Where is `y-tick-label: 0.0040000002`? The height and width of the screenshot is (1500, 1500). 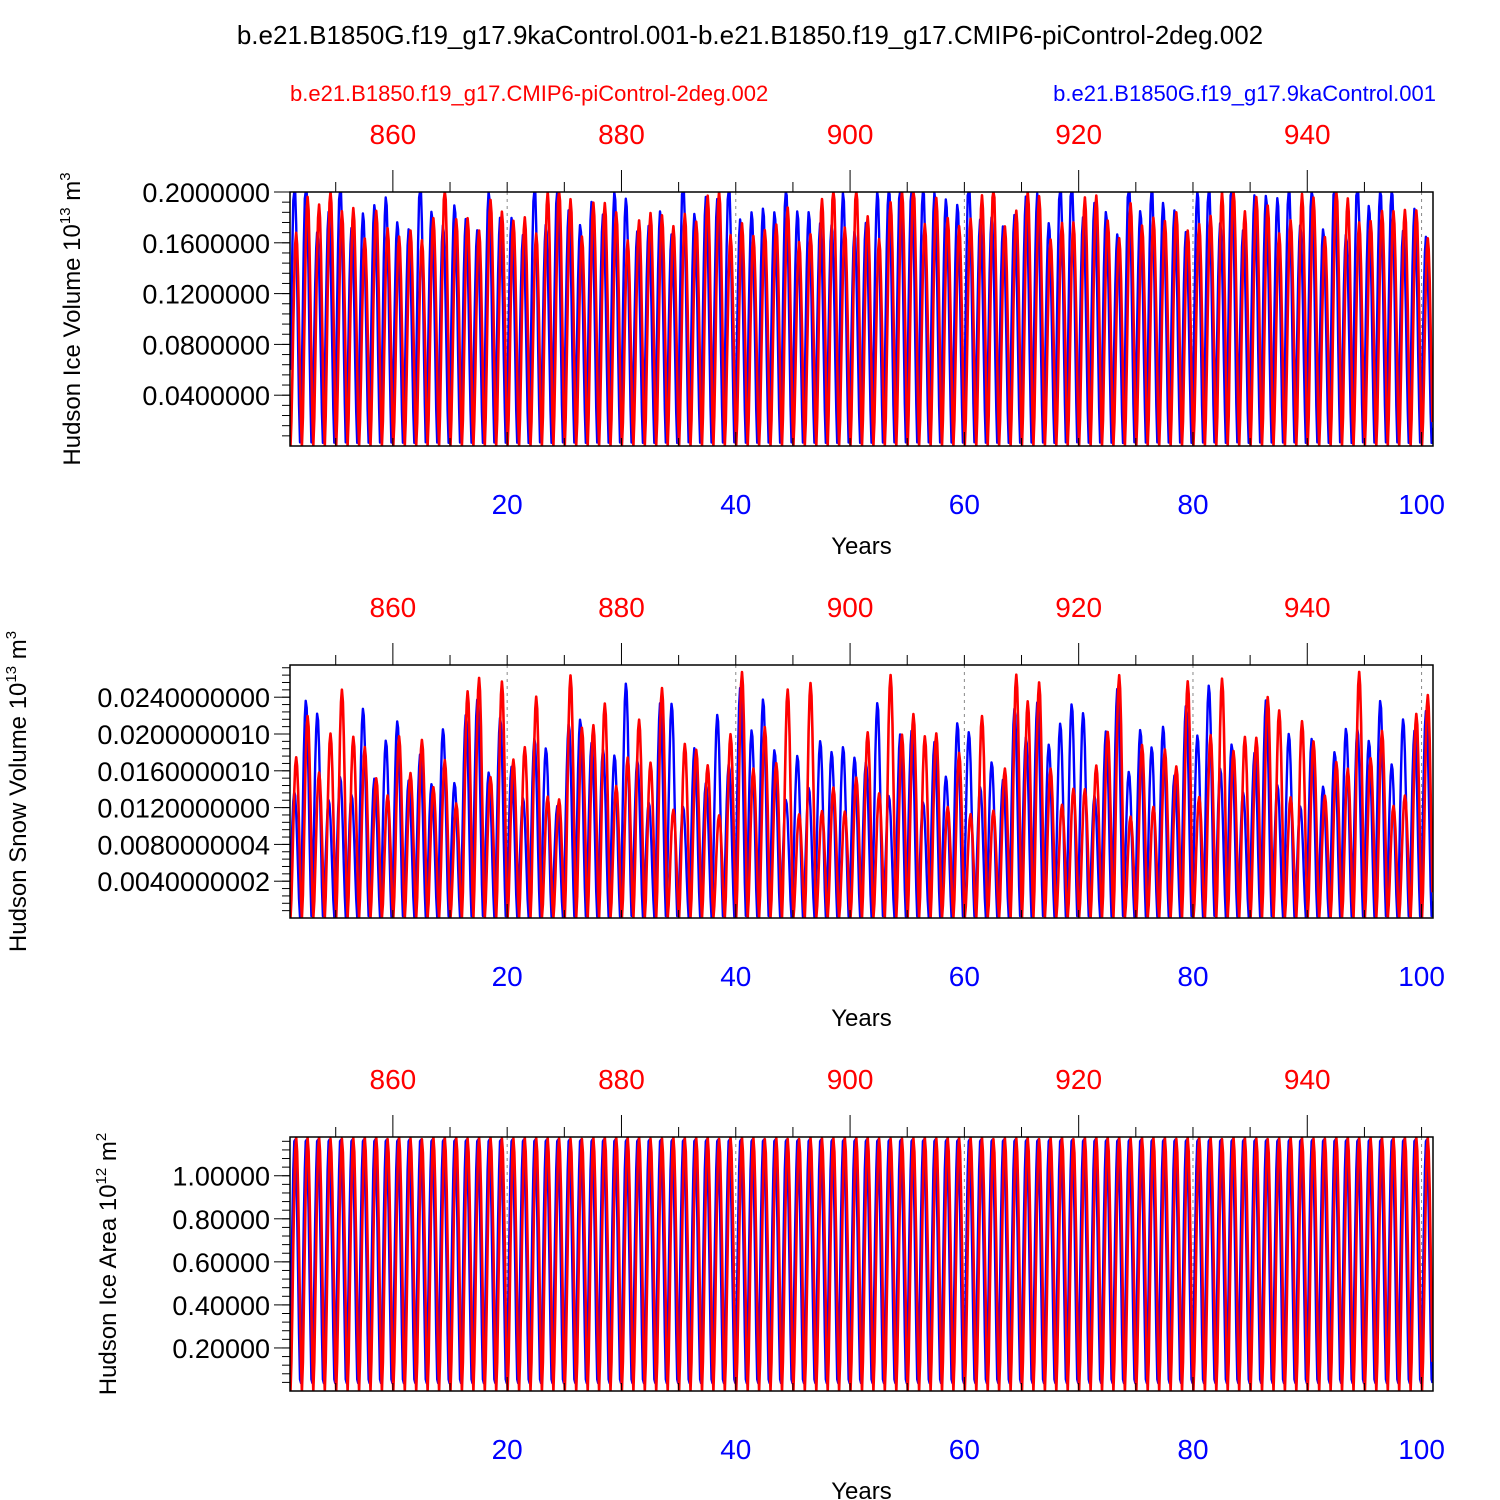
y-tick-label: 0.0040000002 is located at coordinates (183, 882).